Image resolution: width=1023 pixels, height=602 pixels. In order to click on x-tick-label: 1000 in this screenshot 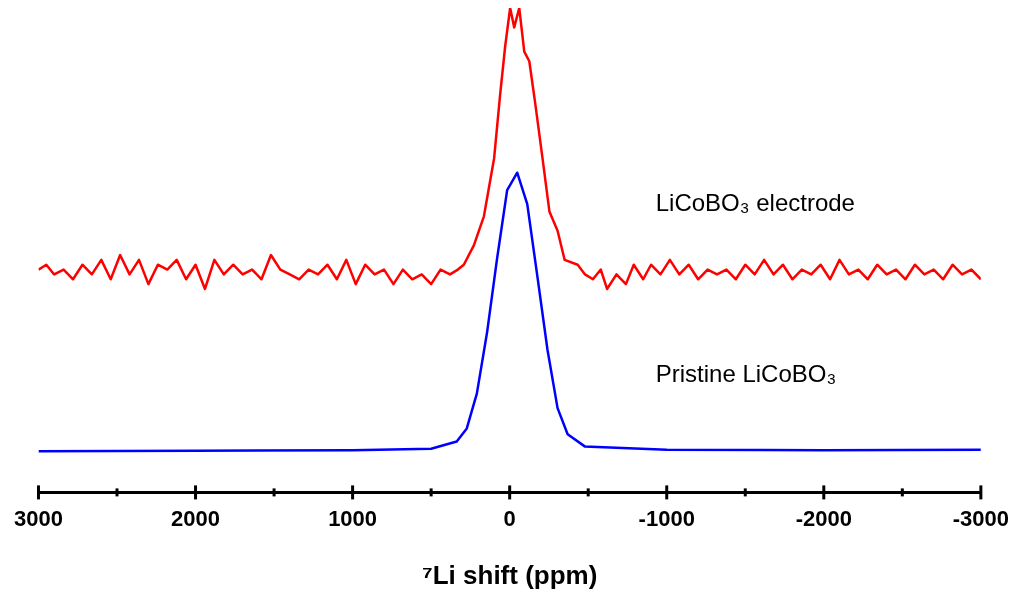, I will do `click(353, 518)`.